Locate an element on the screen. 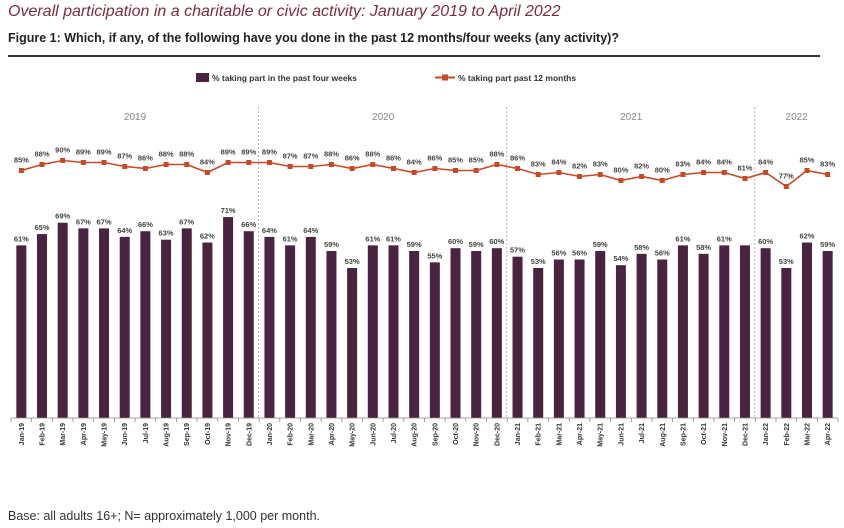  bar-label-Mar-21: 56% is located at coordinates (558, 253).